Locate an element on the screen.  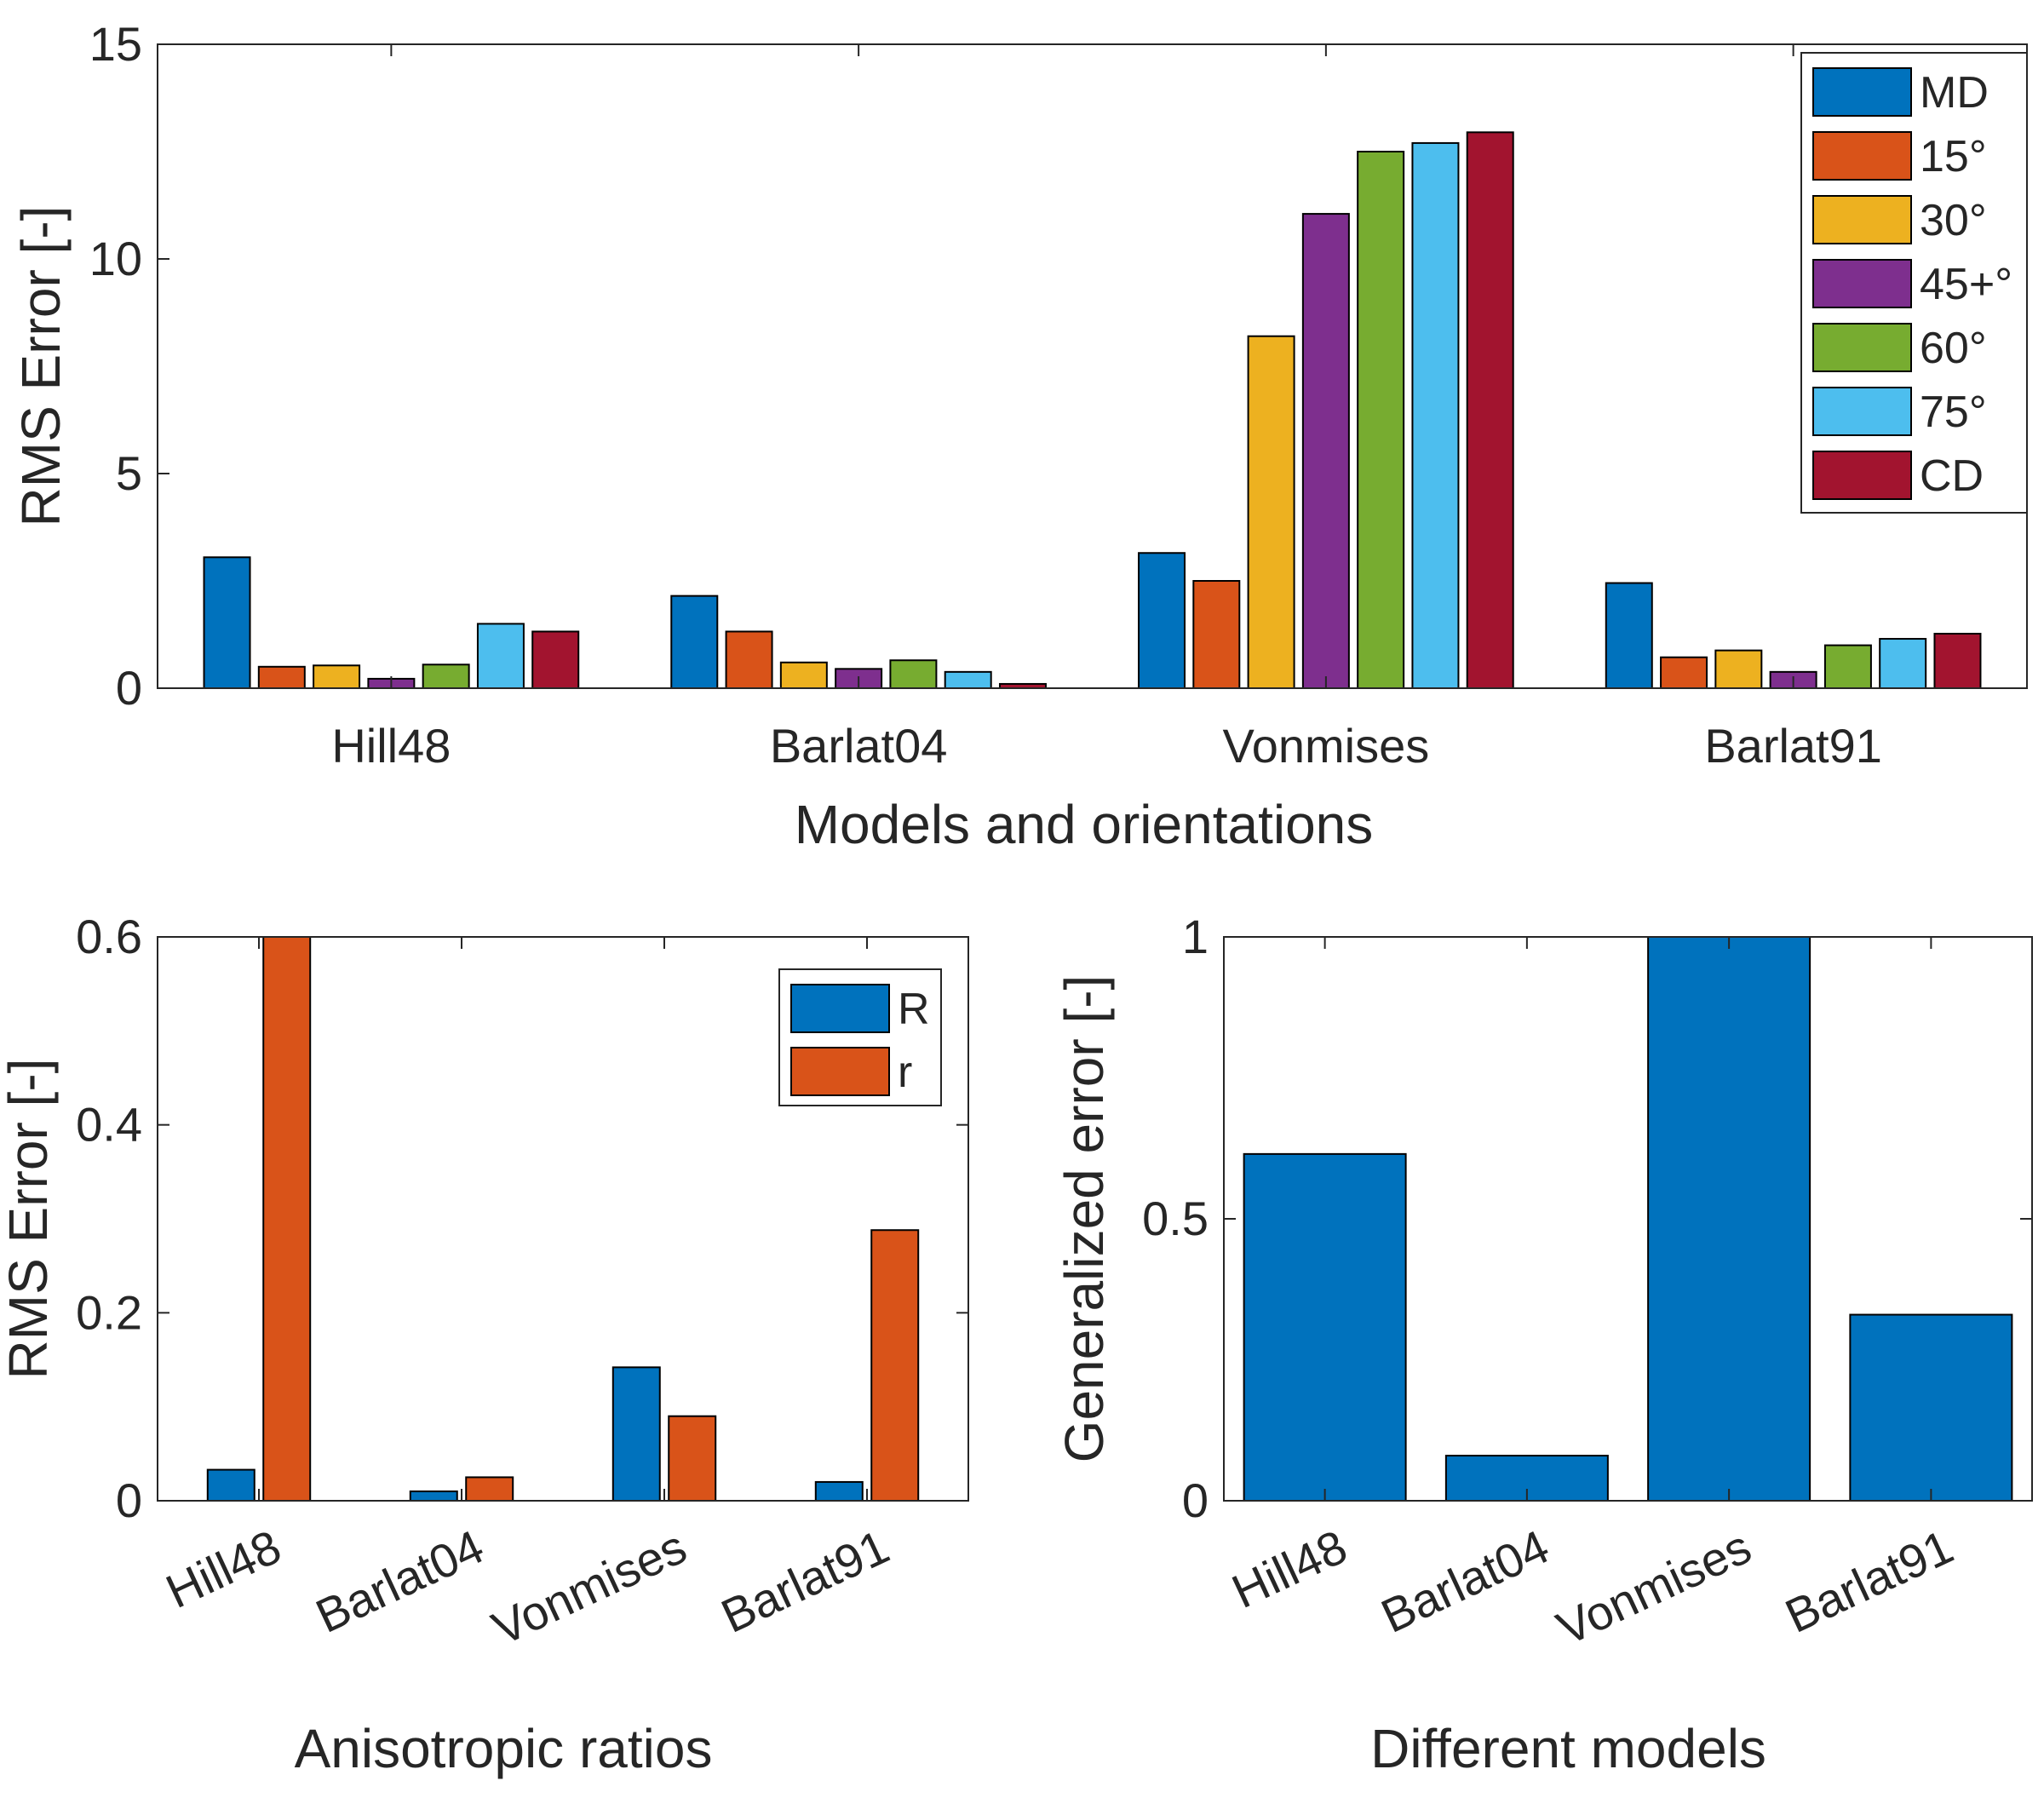
bar-R-Hill48 is located at coordinates (231, 1485).